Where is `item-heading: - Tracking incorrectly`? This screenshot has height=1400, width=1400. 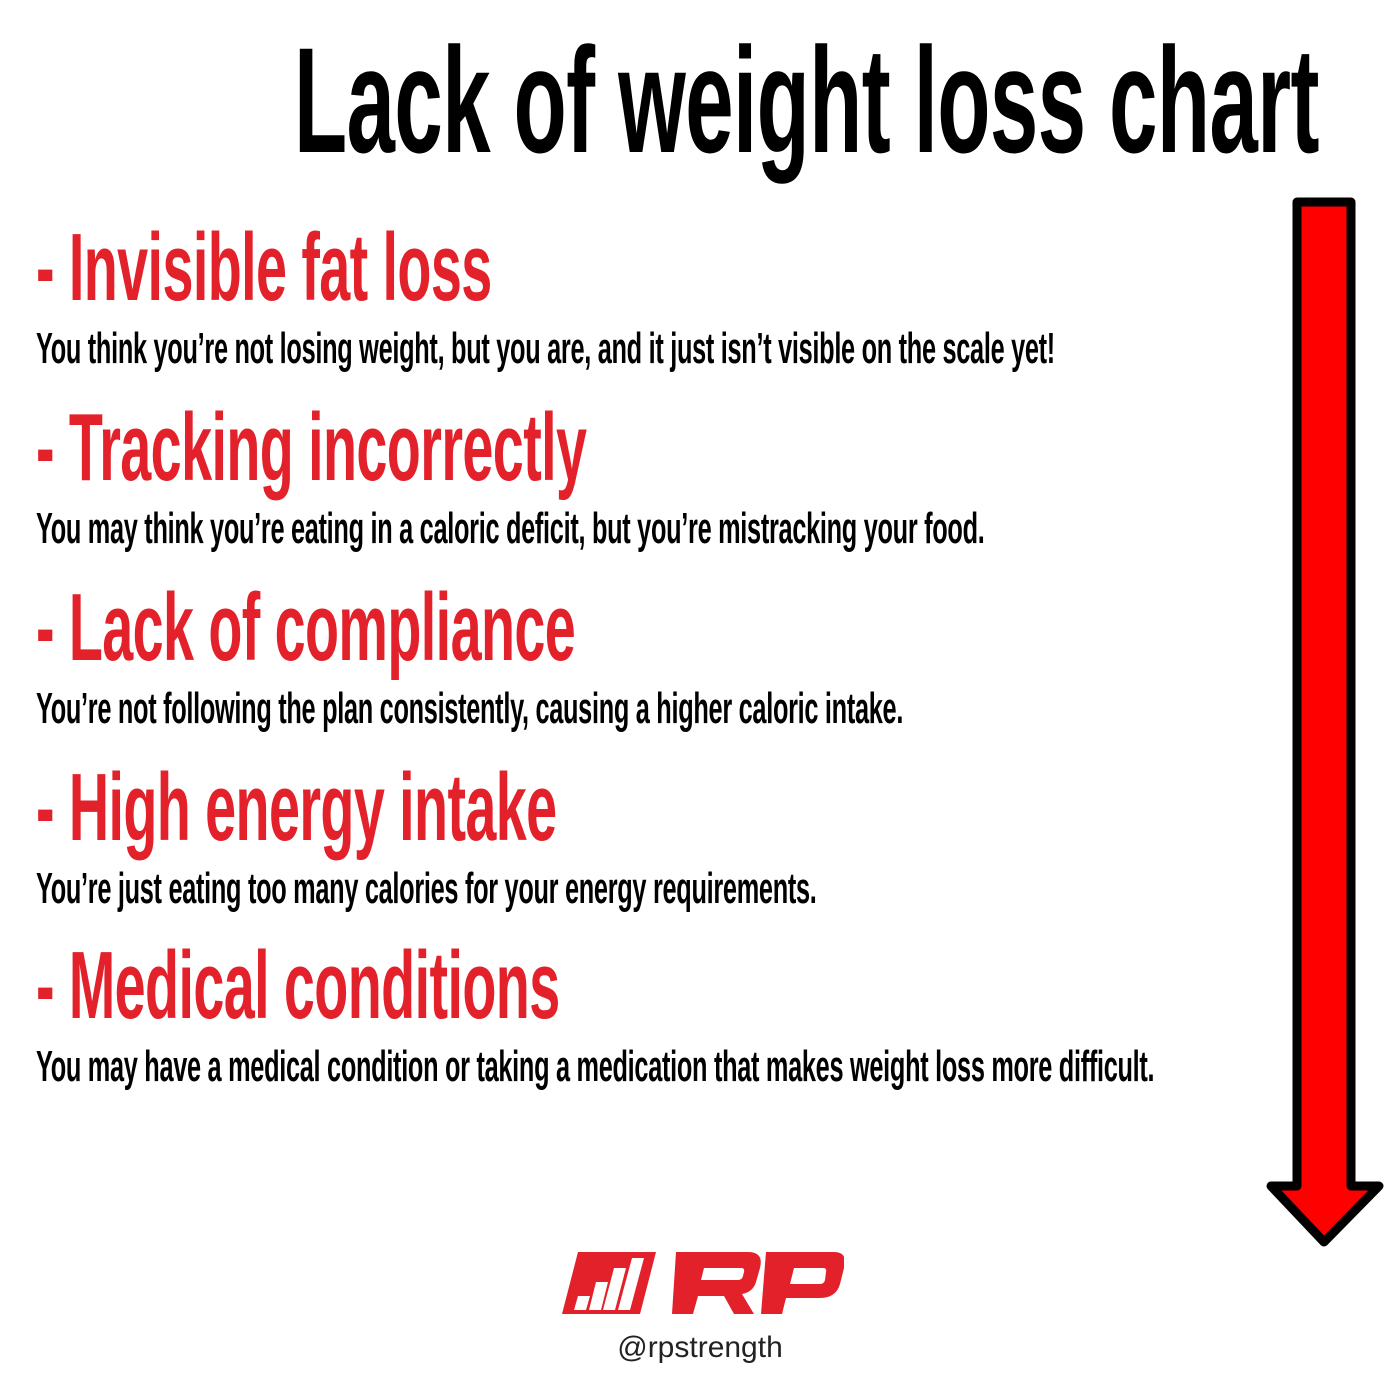
item-heading: - Tracking incorrectly is located at coordinates (311, 447).